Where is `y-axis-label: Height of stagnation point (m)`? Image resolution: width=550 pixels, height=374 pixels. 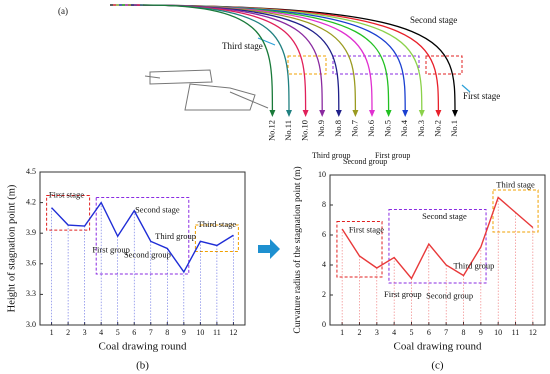 y-axis-label: Height of stagnation point (m) is located at coordinates (11, 248).